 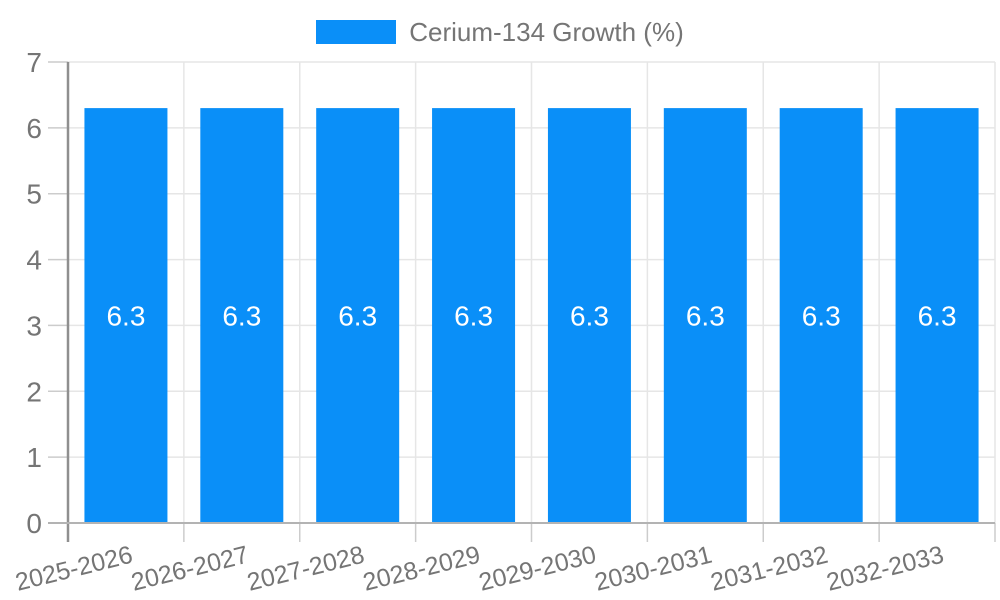 I want to click on y-axis-tick-label: 5, so click(x=34, y=194).